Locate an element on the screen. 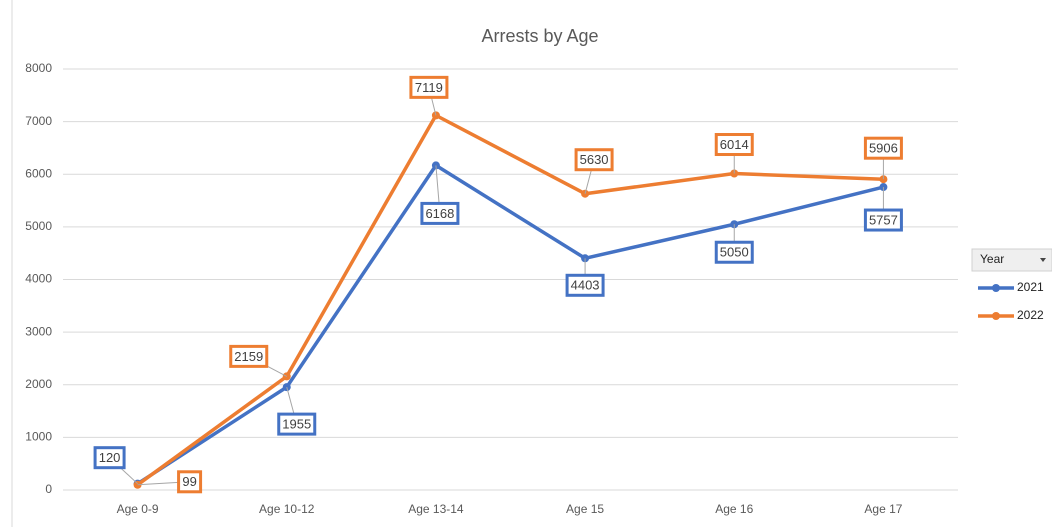 The height and width of the screenshot is (527, 1052). data-label: 5906 is located at coordinates (883, 148).